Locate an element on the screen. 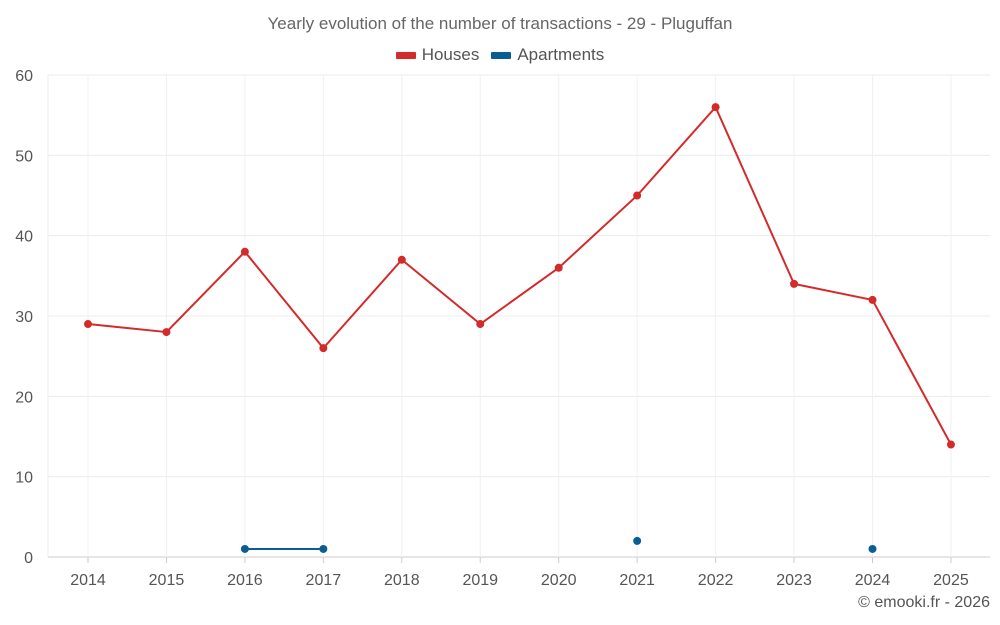 This screenshot has width=1000, height=625. x-tick-label: 2023 is located at coordinates (794, 580).